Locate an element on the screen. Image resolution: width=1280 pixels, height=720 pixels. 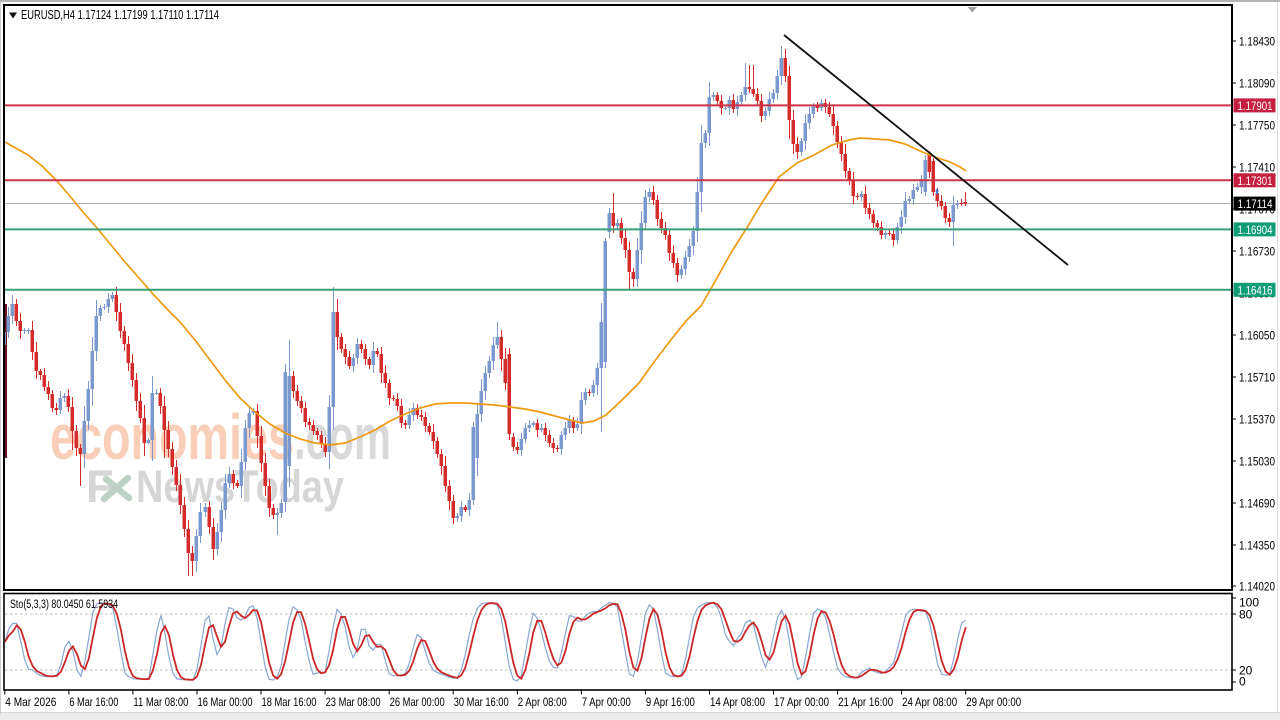
svg-text: 6 Mar 16:00 is located at coordinates (93, 702).